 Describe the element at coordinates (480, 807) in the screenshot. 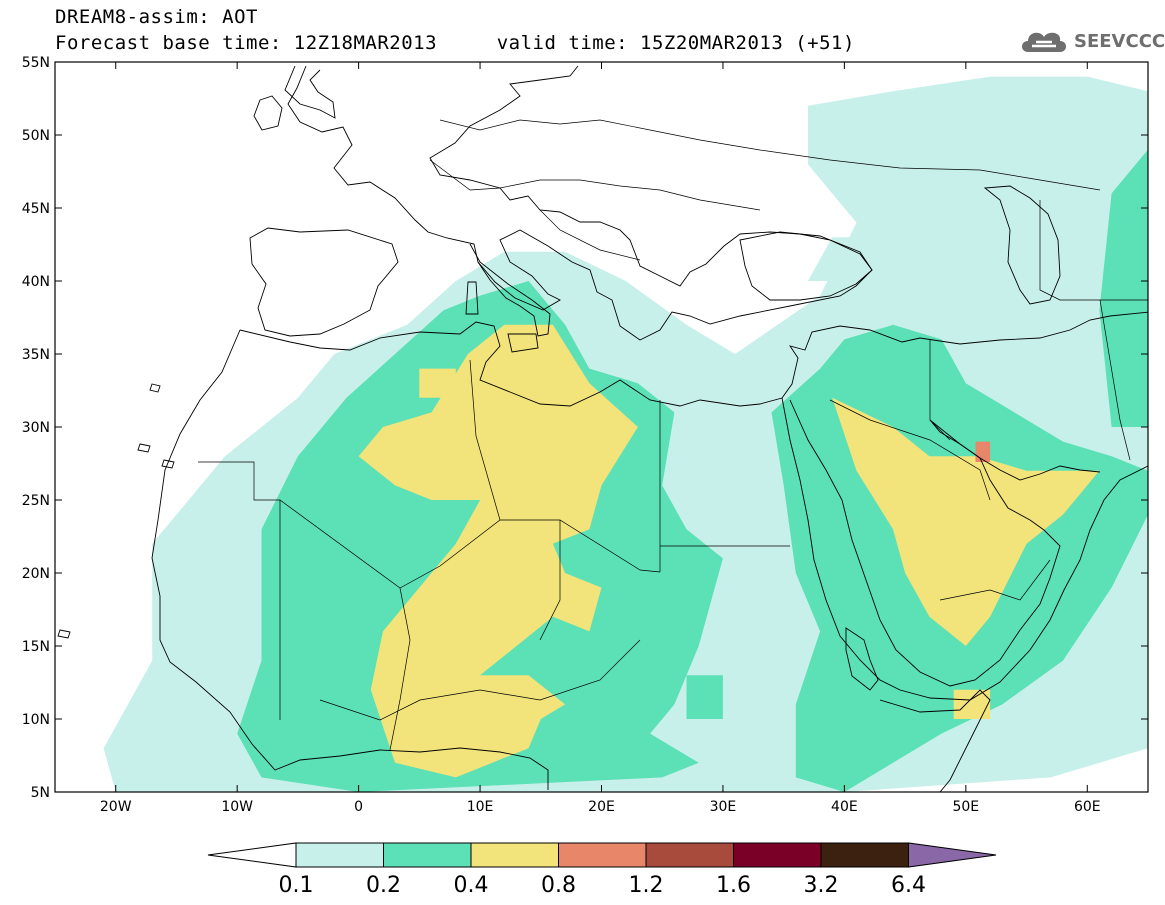

I see `lon-tick-label: 10E` at that location.